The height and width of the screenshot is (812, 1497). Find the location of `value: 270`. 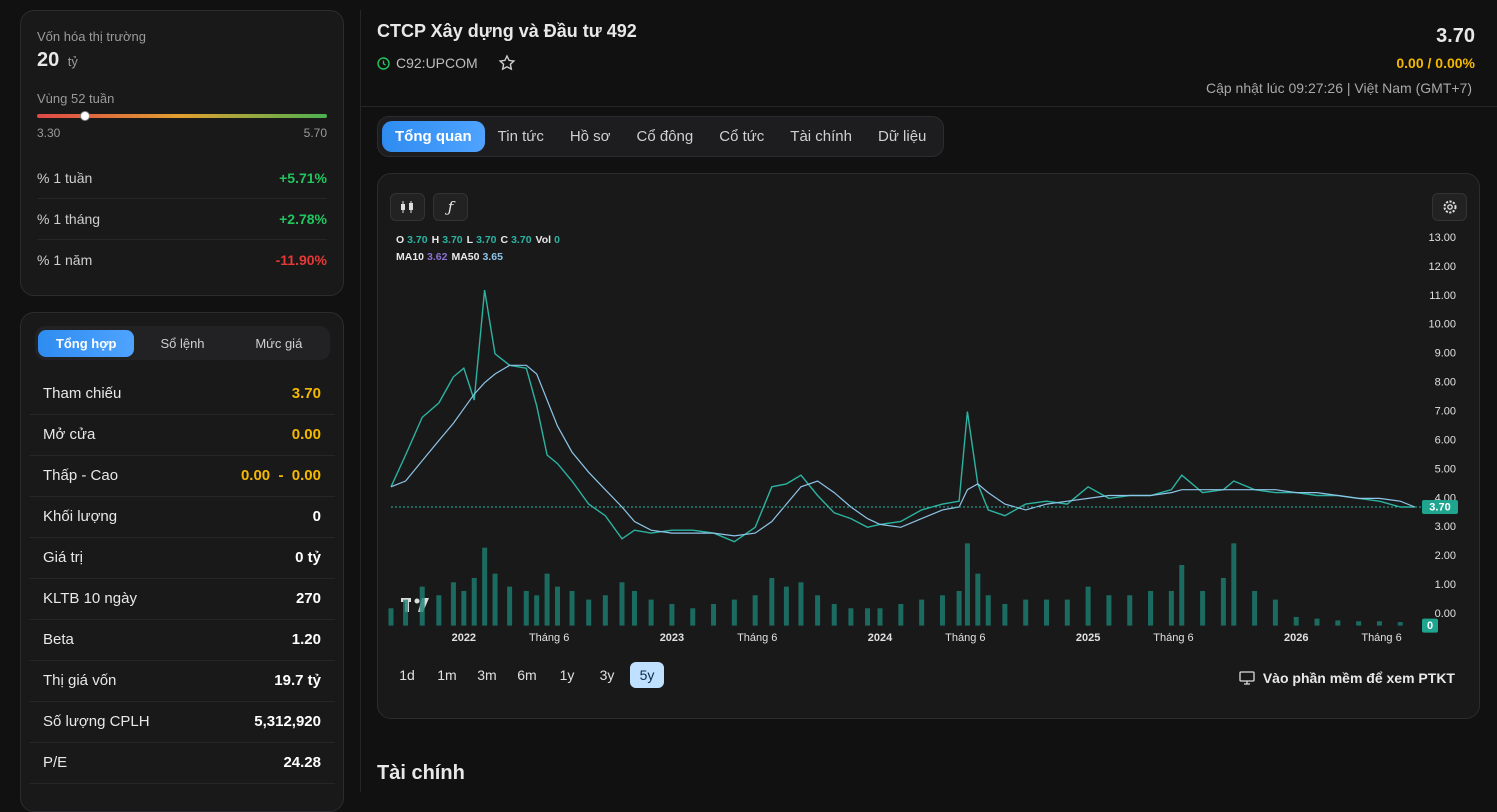

value: 270 is located at coordinates (308, 598).